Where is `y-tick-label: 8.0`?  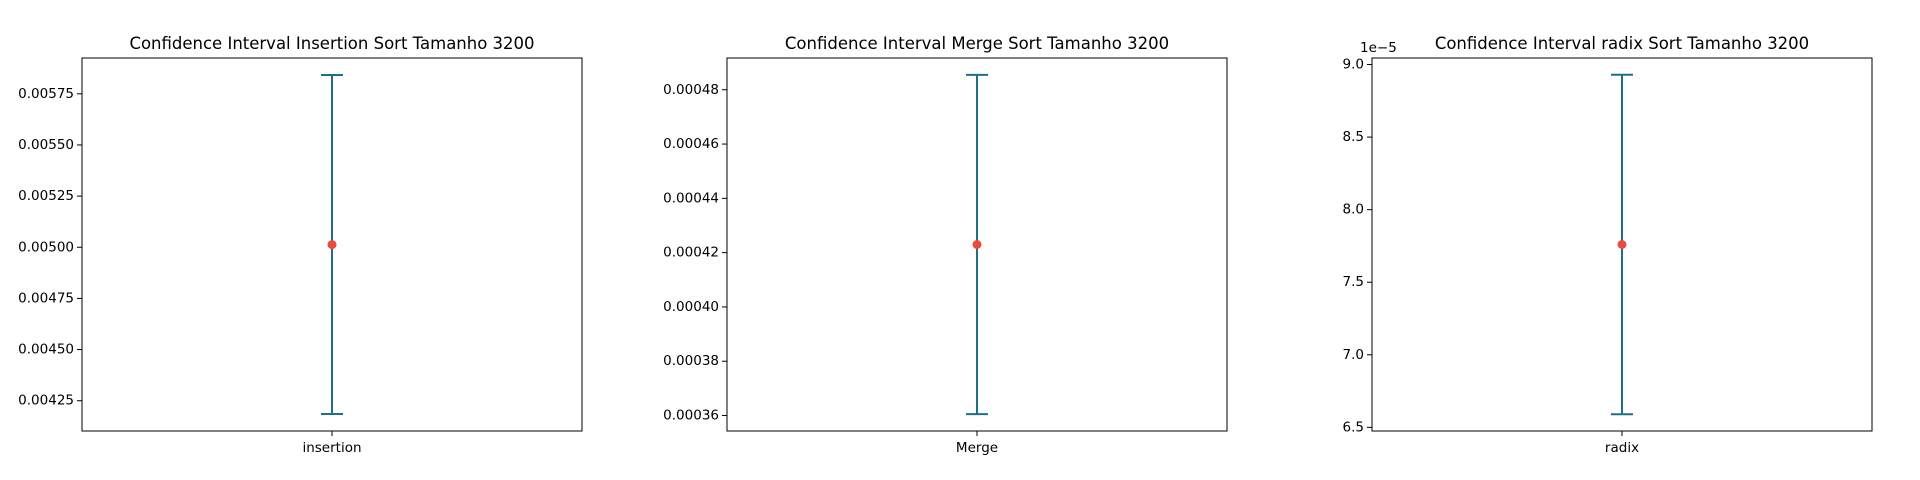
y-tick-label: 8.0 is located at coordinates (1353, 210).